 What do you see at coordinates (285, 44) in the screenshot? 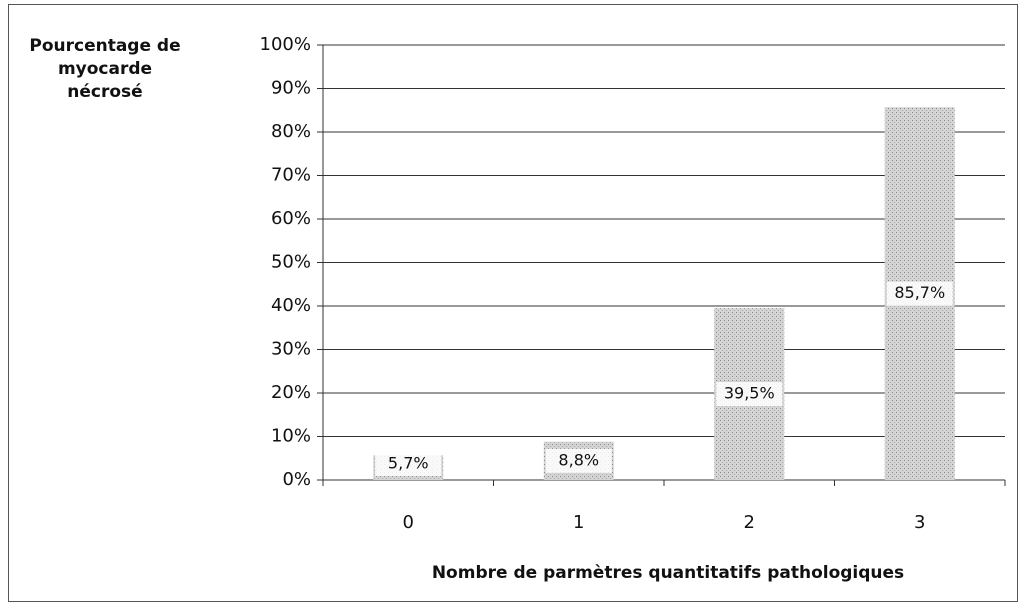
I see `y-tick-label: 100%` at bounding box center [285, 44].